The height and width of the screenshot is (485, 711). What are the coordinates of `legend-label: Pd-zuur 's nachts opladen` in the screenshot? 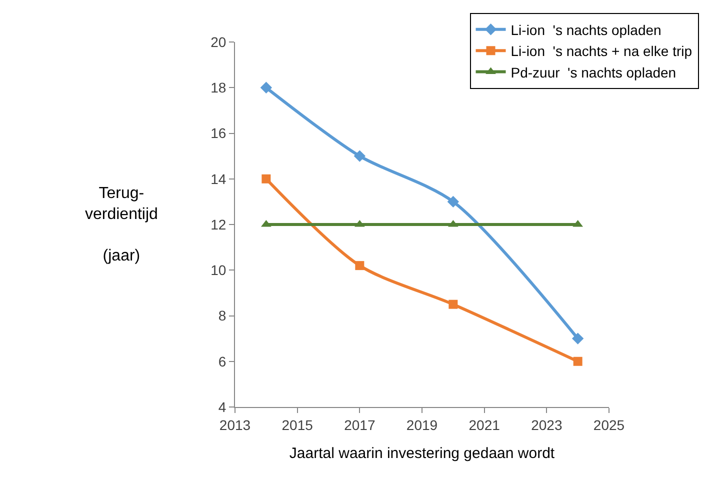 It's located at (593, 72).